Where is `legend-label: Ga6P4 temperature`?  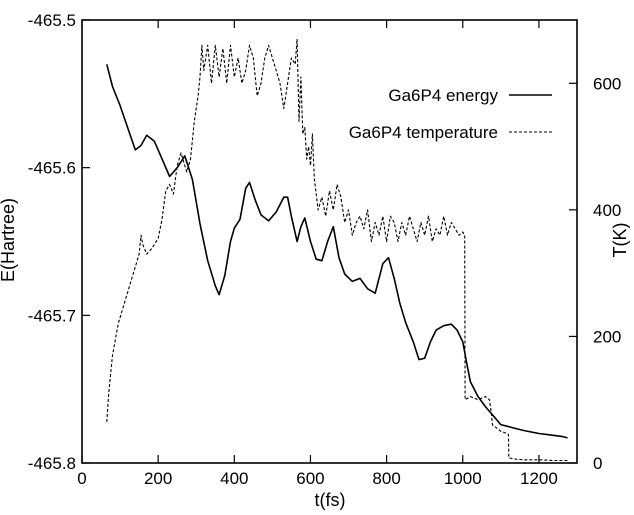
legend-label: Ga6P4 temperature is located at coordinates (423, 132).